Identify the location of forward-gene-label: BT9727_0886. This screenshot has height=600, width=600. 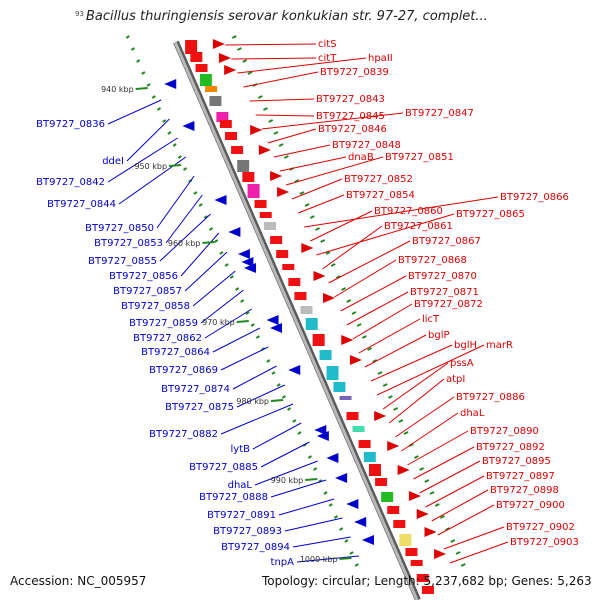
(490, 397).